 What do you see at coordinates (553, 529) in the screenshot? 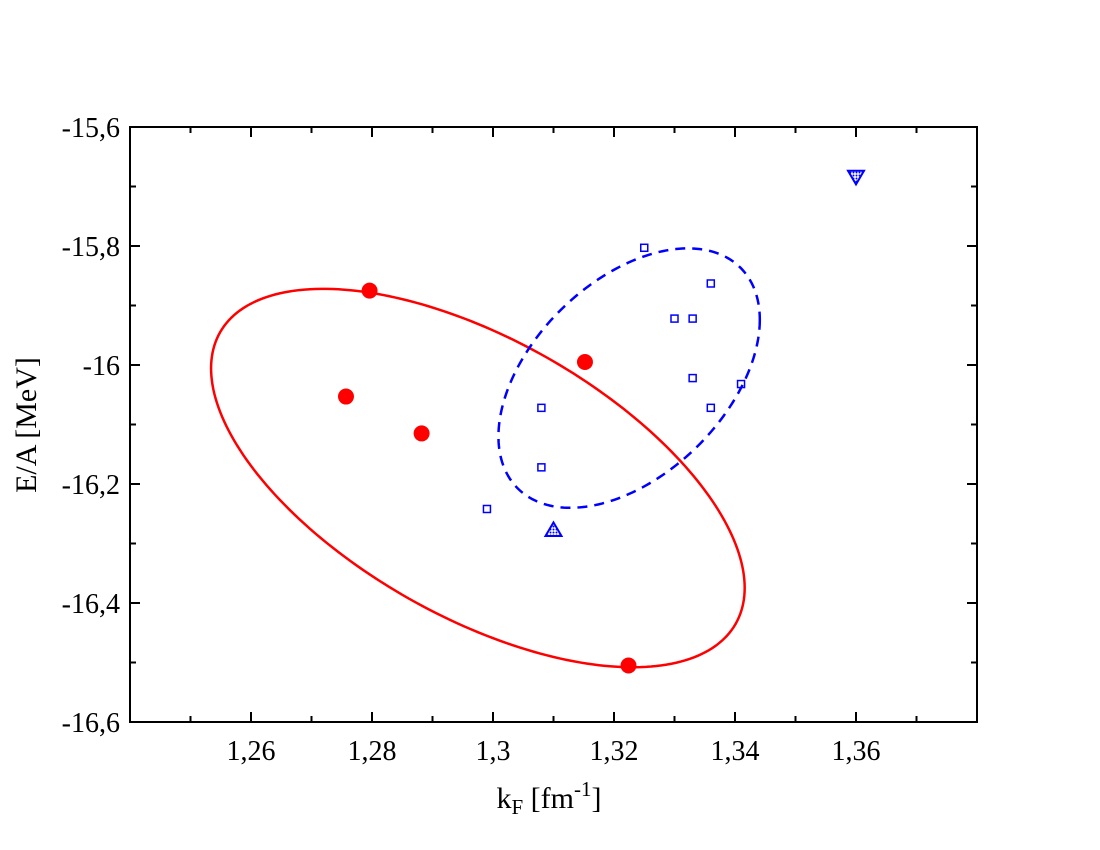
I see `blue-triangle-up-point` at bounding box center [553, 529].